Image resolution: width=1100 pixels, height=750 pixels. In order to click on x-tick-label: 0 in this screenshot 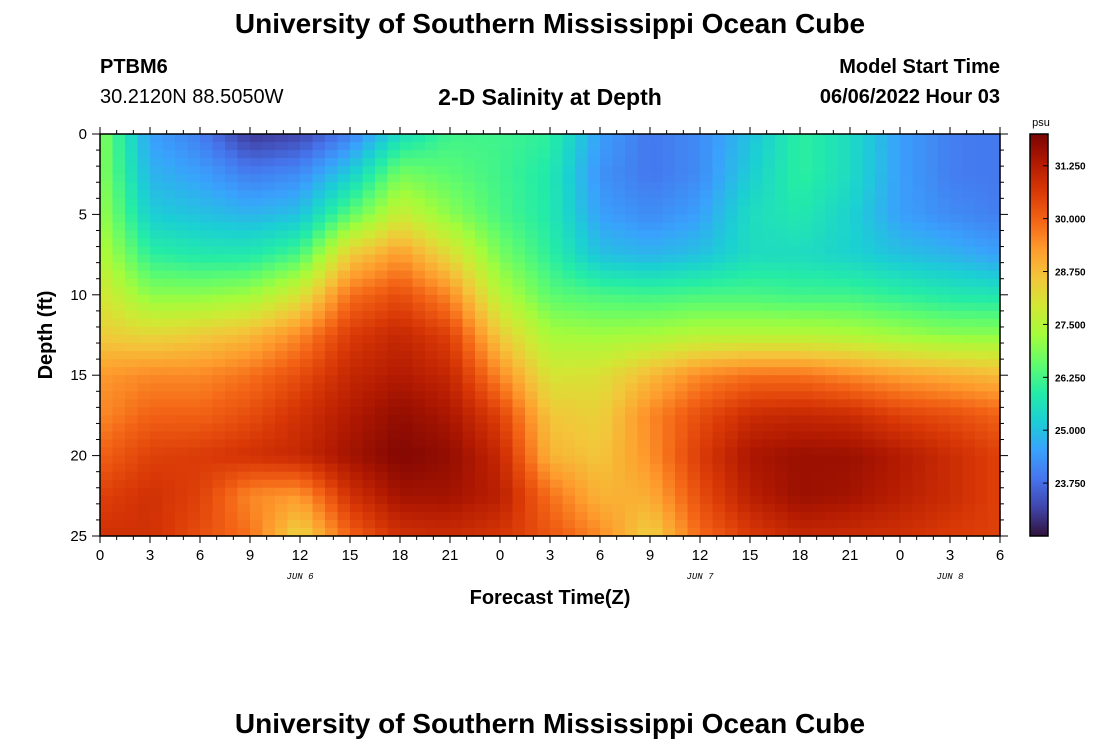, I will do `click(500, 555)`.